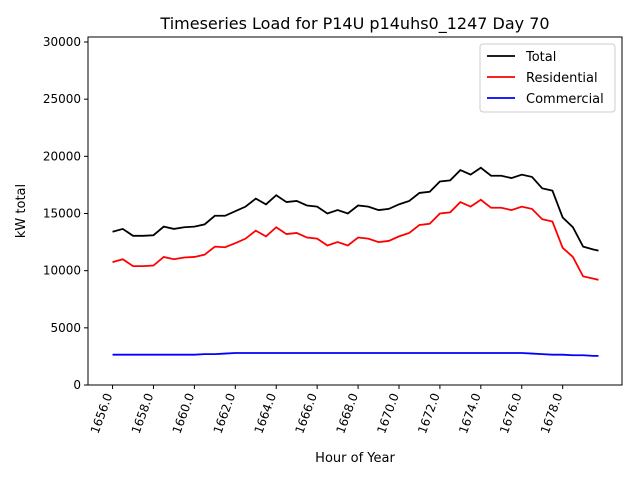  I want to click on y-tick-label: 20000, so click(62, 156).